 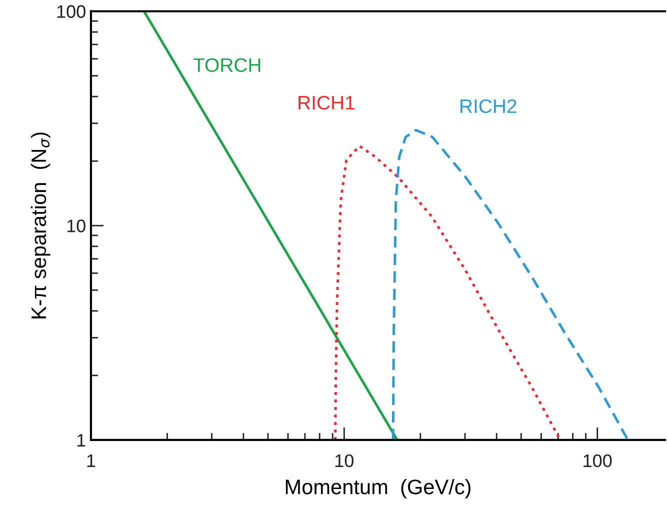 I want to click on series-label: RICH1, so click(x=326, y=103).